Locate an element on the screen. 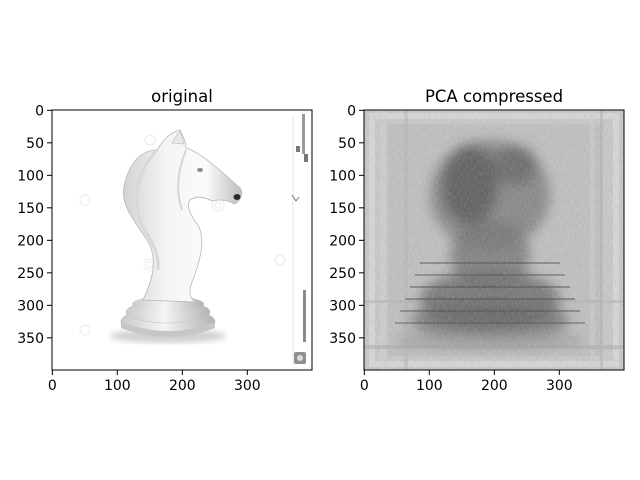 This screenshot has height=480, width=640. pca-ytick-label-350: 350 is located at coordinates (342, 339).